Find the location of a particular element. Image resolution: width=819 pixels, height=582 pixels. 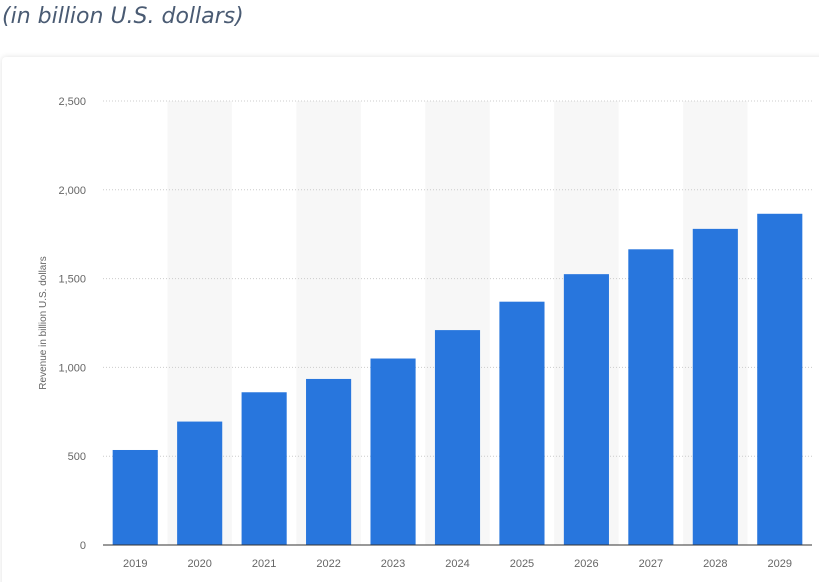

bar-2027 is located at coordinates (651, 397).